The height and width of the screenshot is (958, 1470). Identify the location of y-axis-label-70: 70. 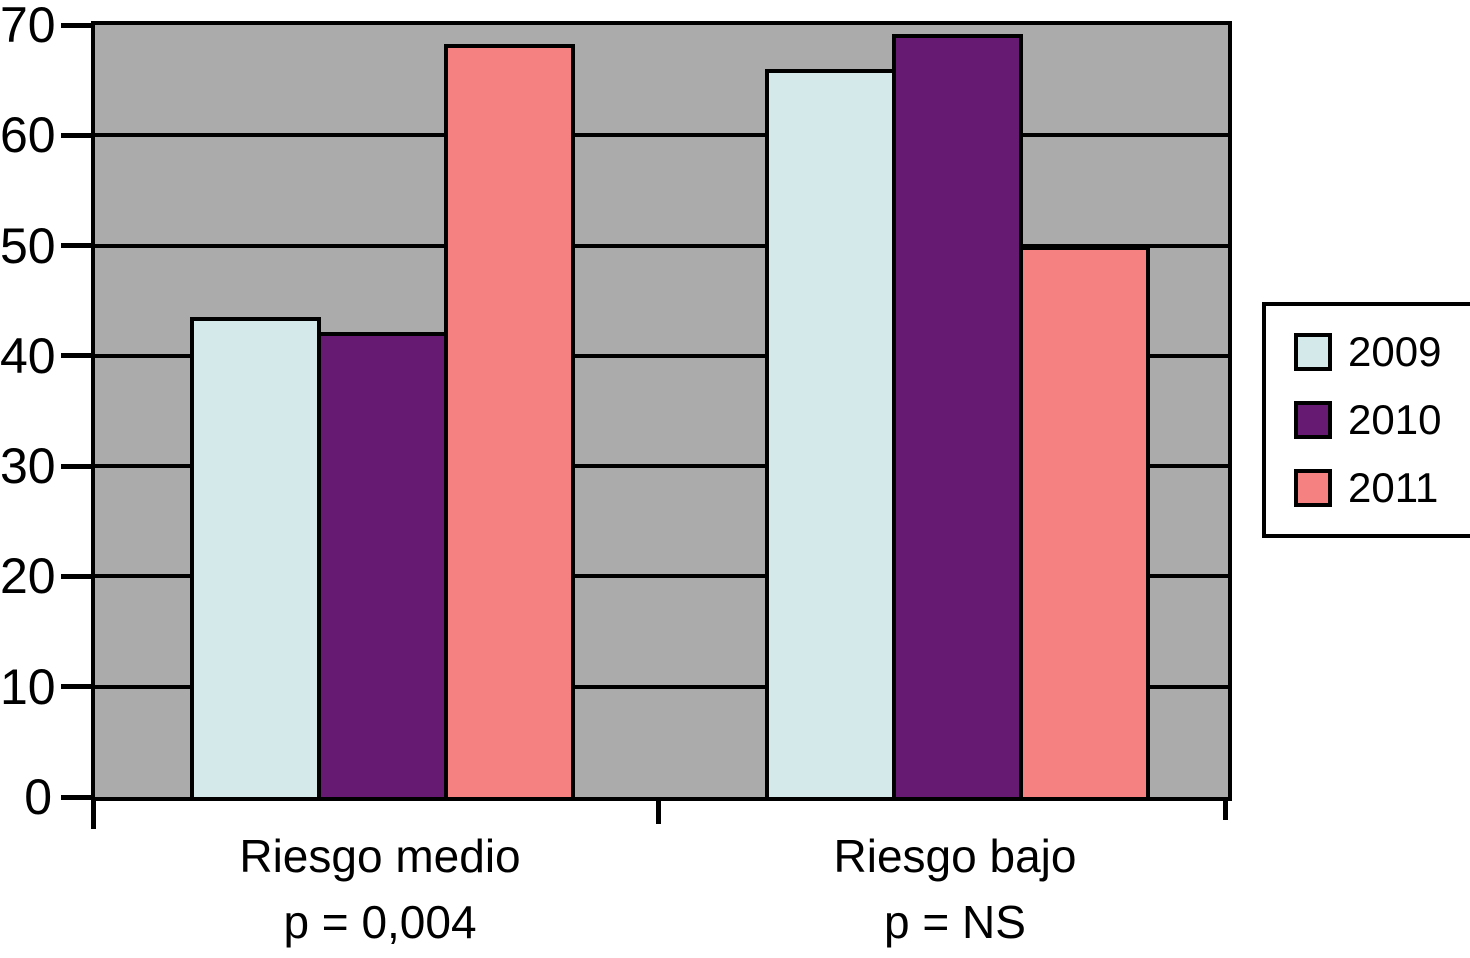
(28, 26).